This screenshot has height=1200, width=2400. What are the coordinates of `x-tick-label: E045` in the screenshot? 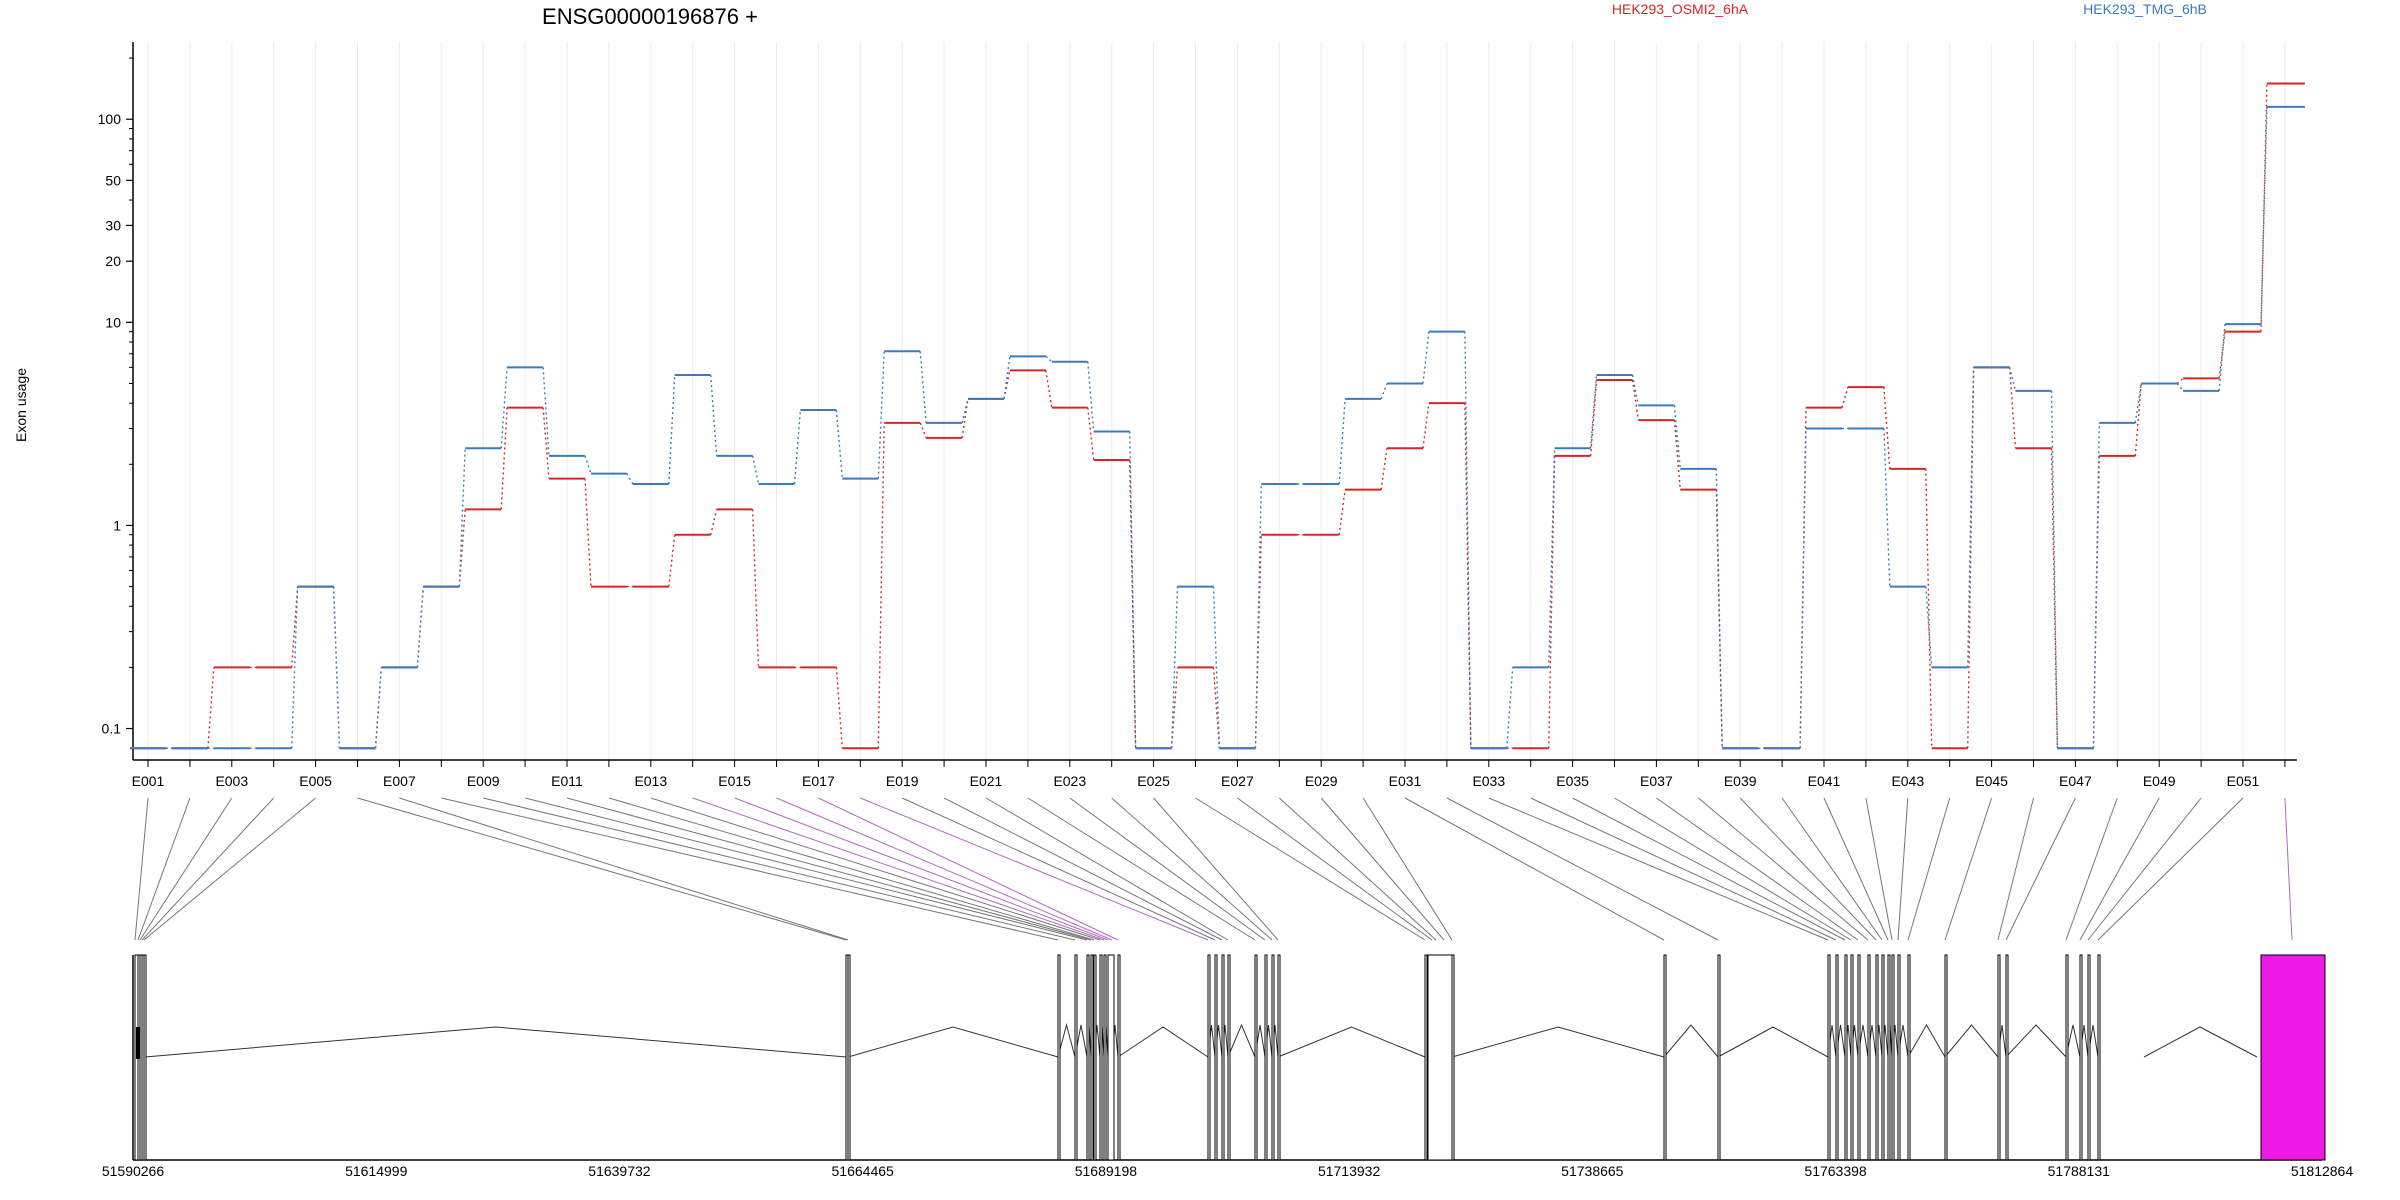 It's located at (1991, 781).